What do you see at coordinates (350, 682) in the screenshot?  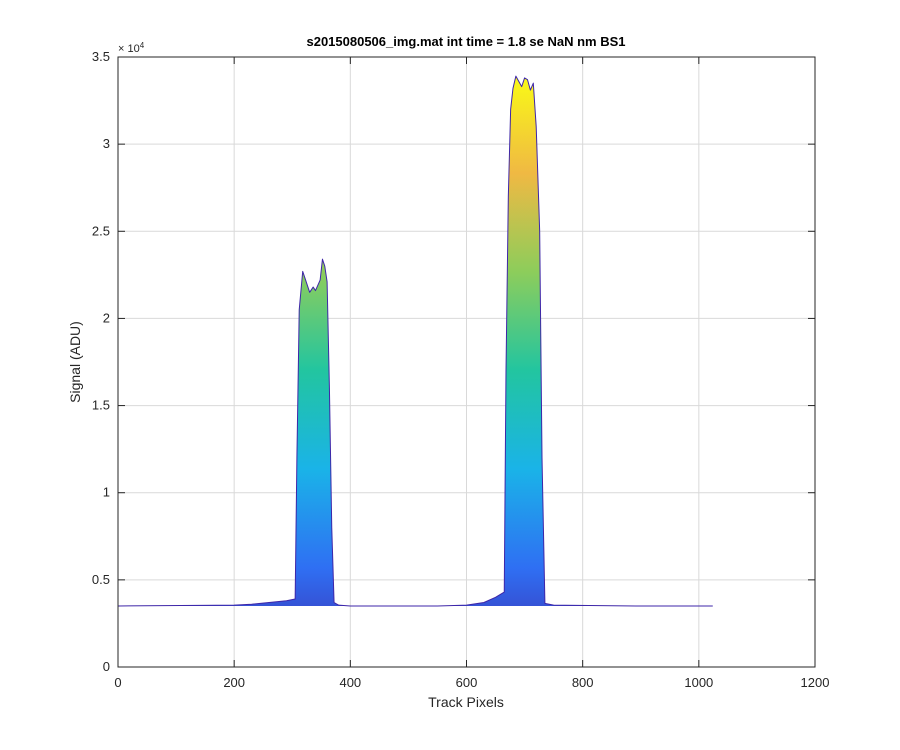 I see `x-tick-label: 400` at bounding box center [350, 682].